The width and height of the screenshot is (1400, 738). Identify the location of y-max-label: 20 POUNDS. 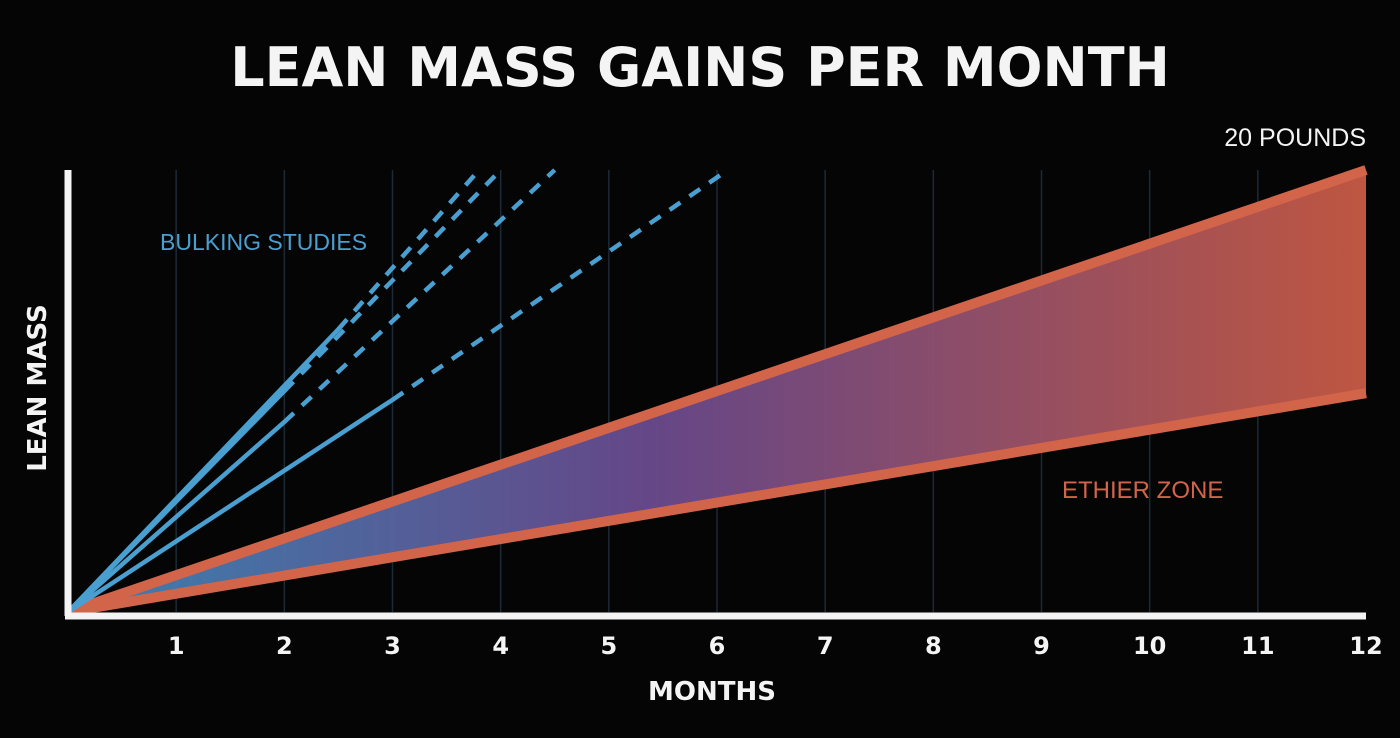
(1295, 138).